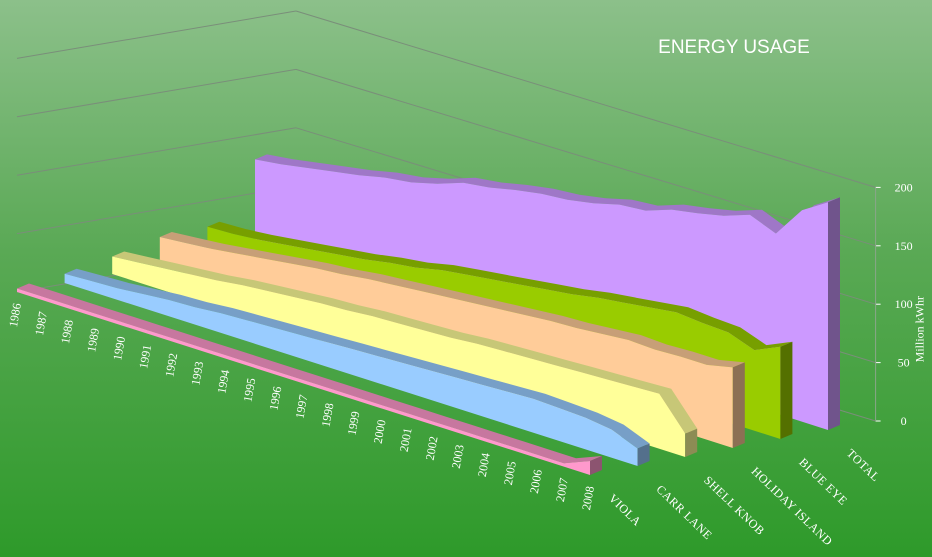 The width and height of the screenshot is (932, 557). Describe the element at coordinates (823, 481) in the screenshot. I see `series-label: BLUE EYE` at that location.